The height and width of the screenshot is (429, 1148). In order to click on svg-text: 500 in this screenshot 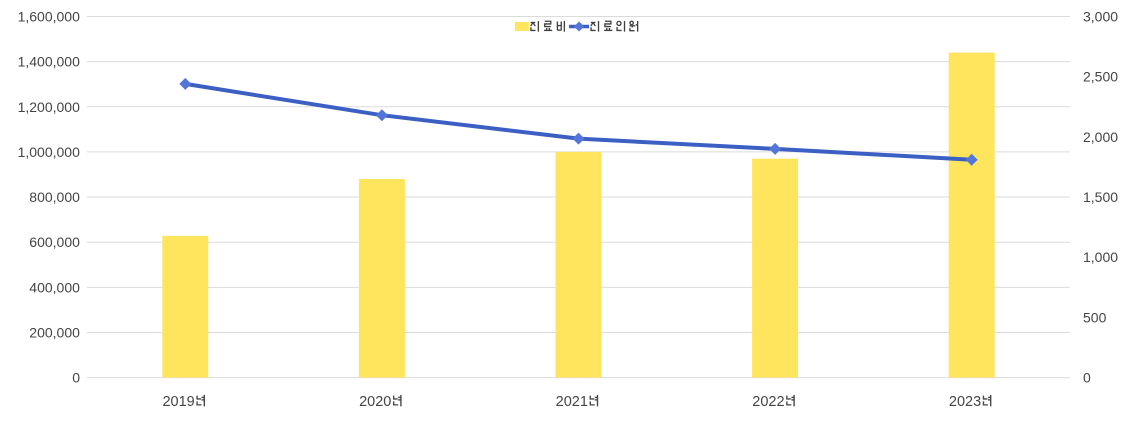, I will do `click(1095, 317)`.